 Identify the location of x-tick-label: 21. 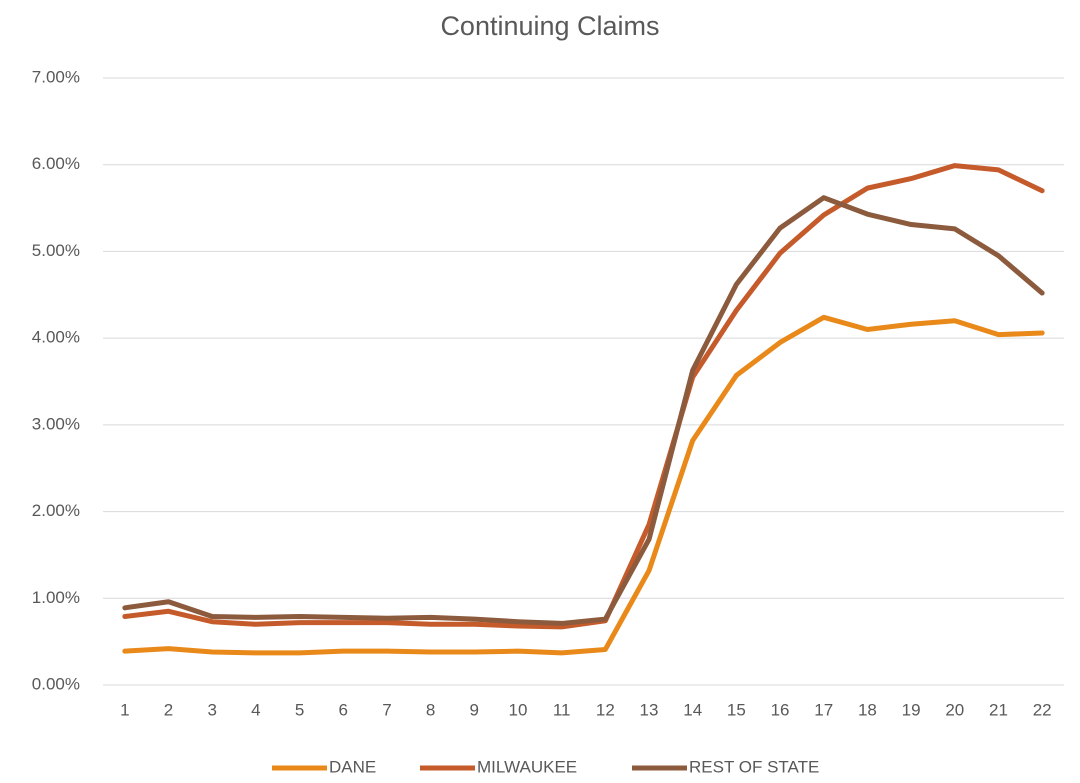
(998, 709).